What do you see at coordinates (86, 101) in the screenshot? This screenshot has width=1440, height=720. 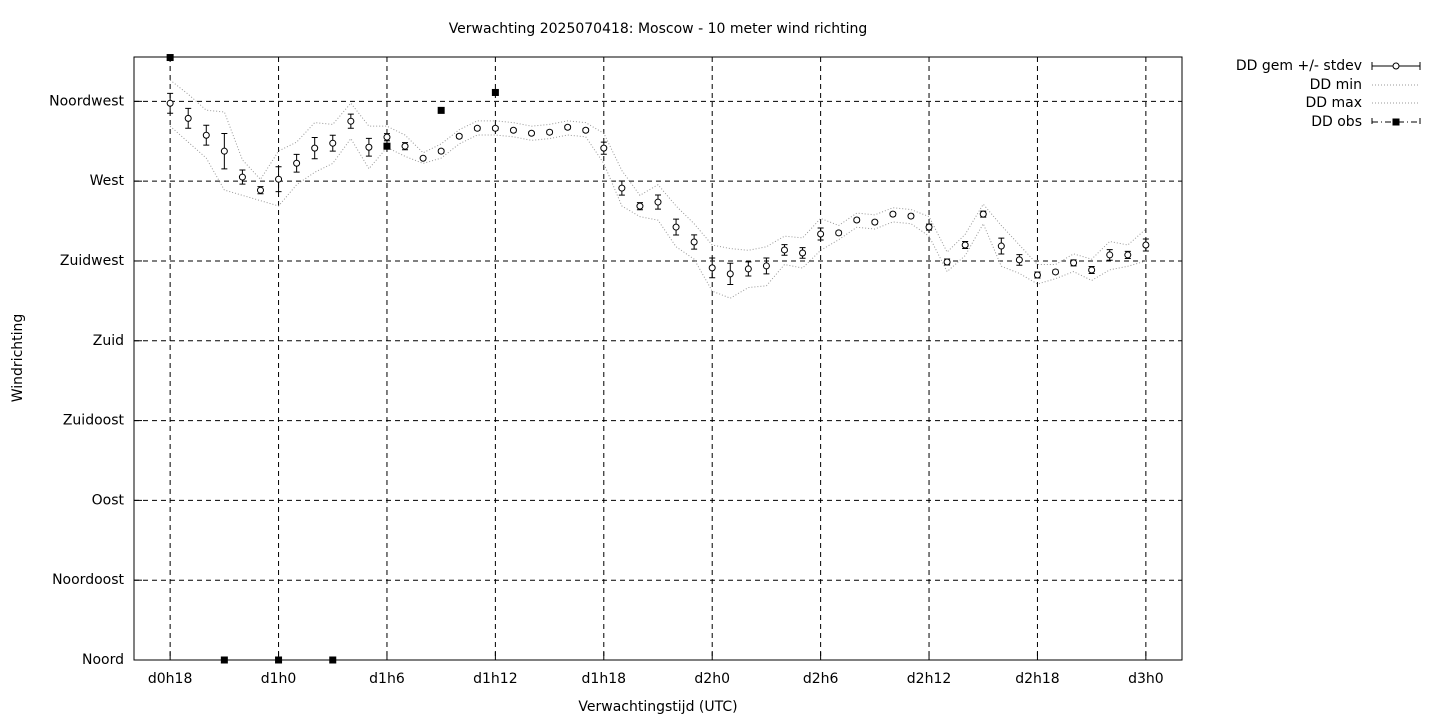 I see `y-tick-label: Noordwest` at bounding box center [86, 101].